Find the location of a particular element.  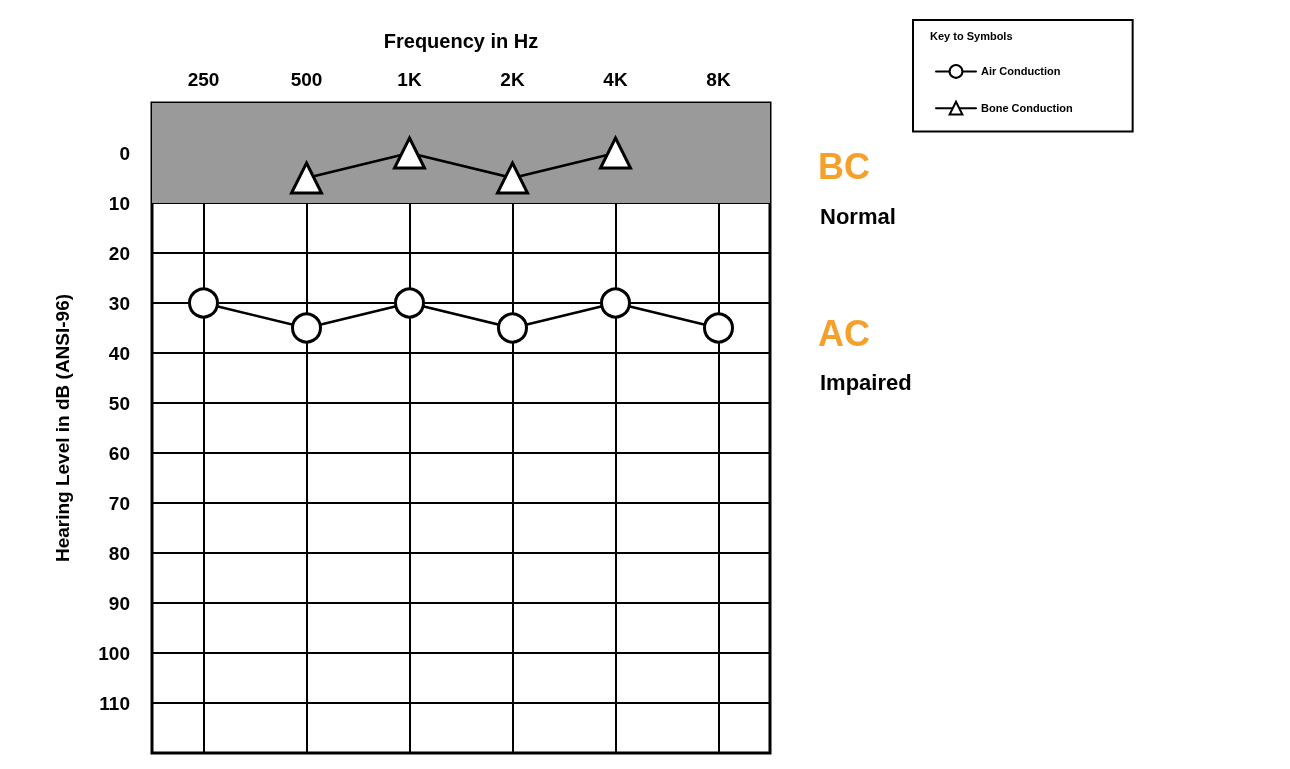

legend-title: Key to Symbols is located at coordinates (971, 35).